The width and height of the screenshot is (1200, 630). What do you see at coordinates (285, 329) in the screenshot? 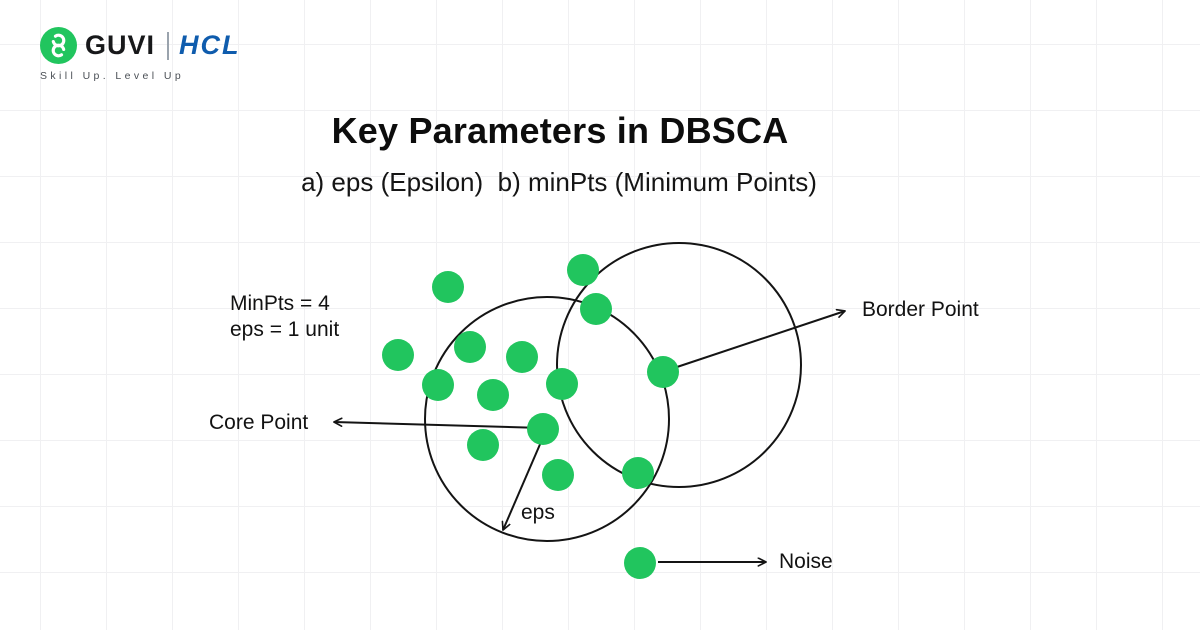
I see `eps-value-label: eps = 1 unit` at bounding box center [285, 329].